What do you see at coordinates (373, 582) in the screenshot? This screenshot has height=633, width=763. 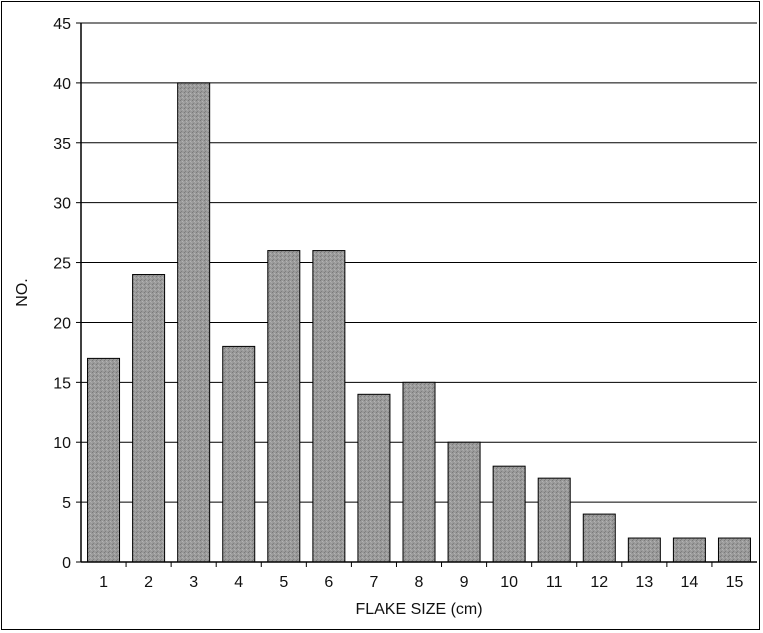 I see `x-tick-label: 7` at bounding box center [373, 582].